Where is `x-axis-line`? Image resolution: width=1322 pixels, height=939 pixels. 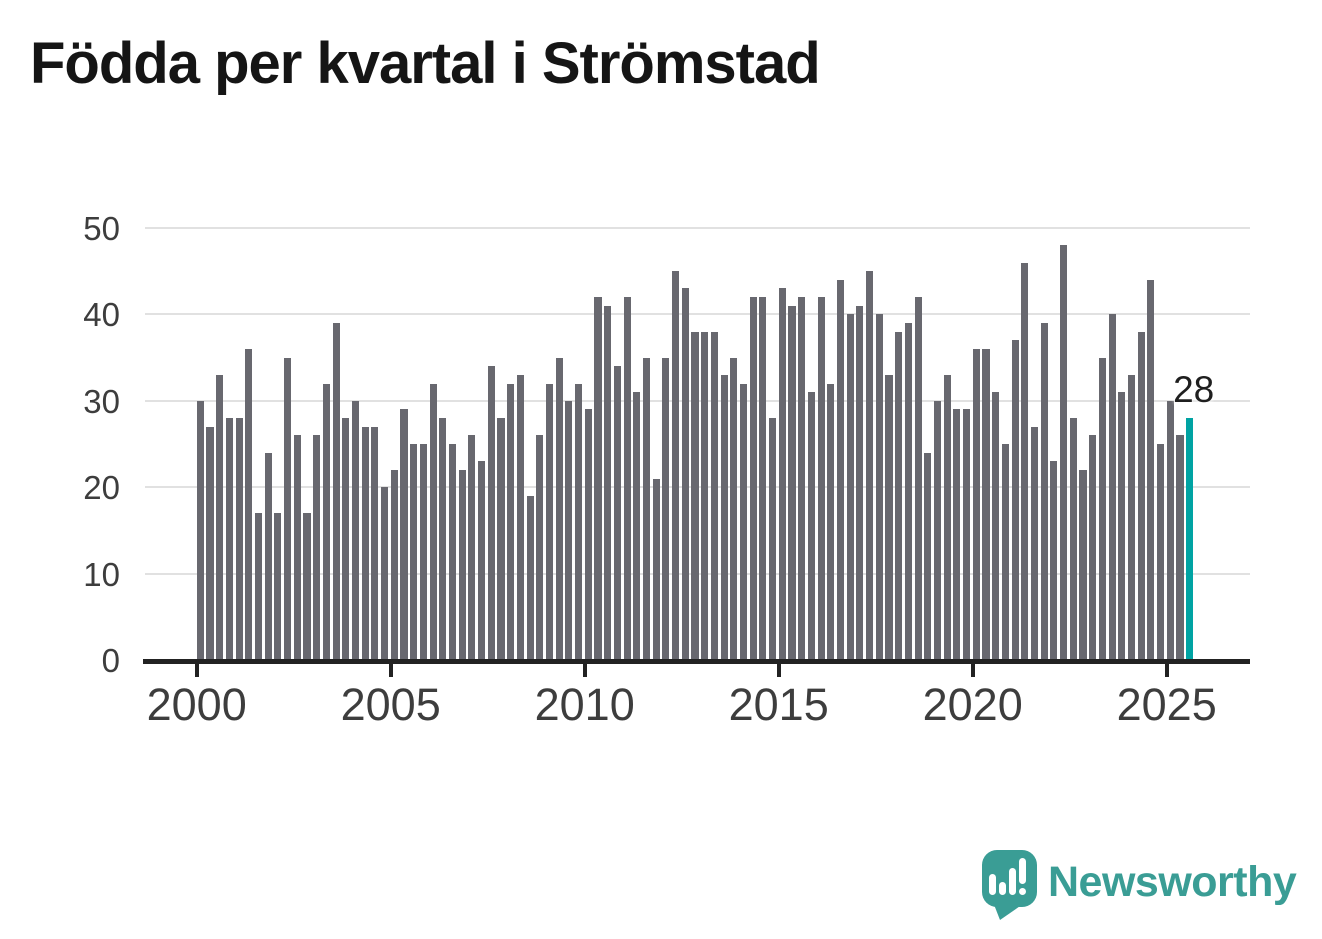
x-axis-line is located at coordinates (696, 661).